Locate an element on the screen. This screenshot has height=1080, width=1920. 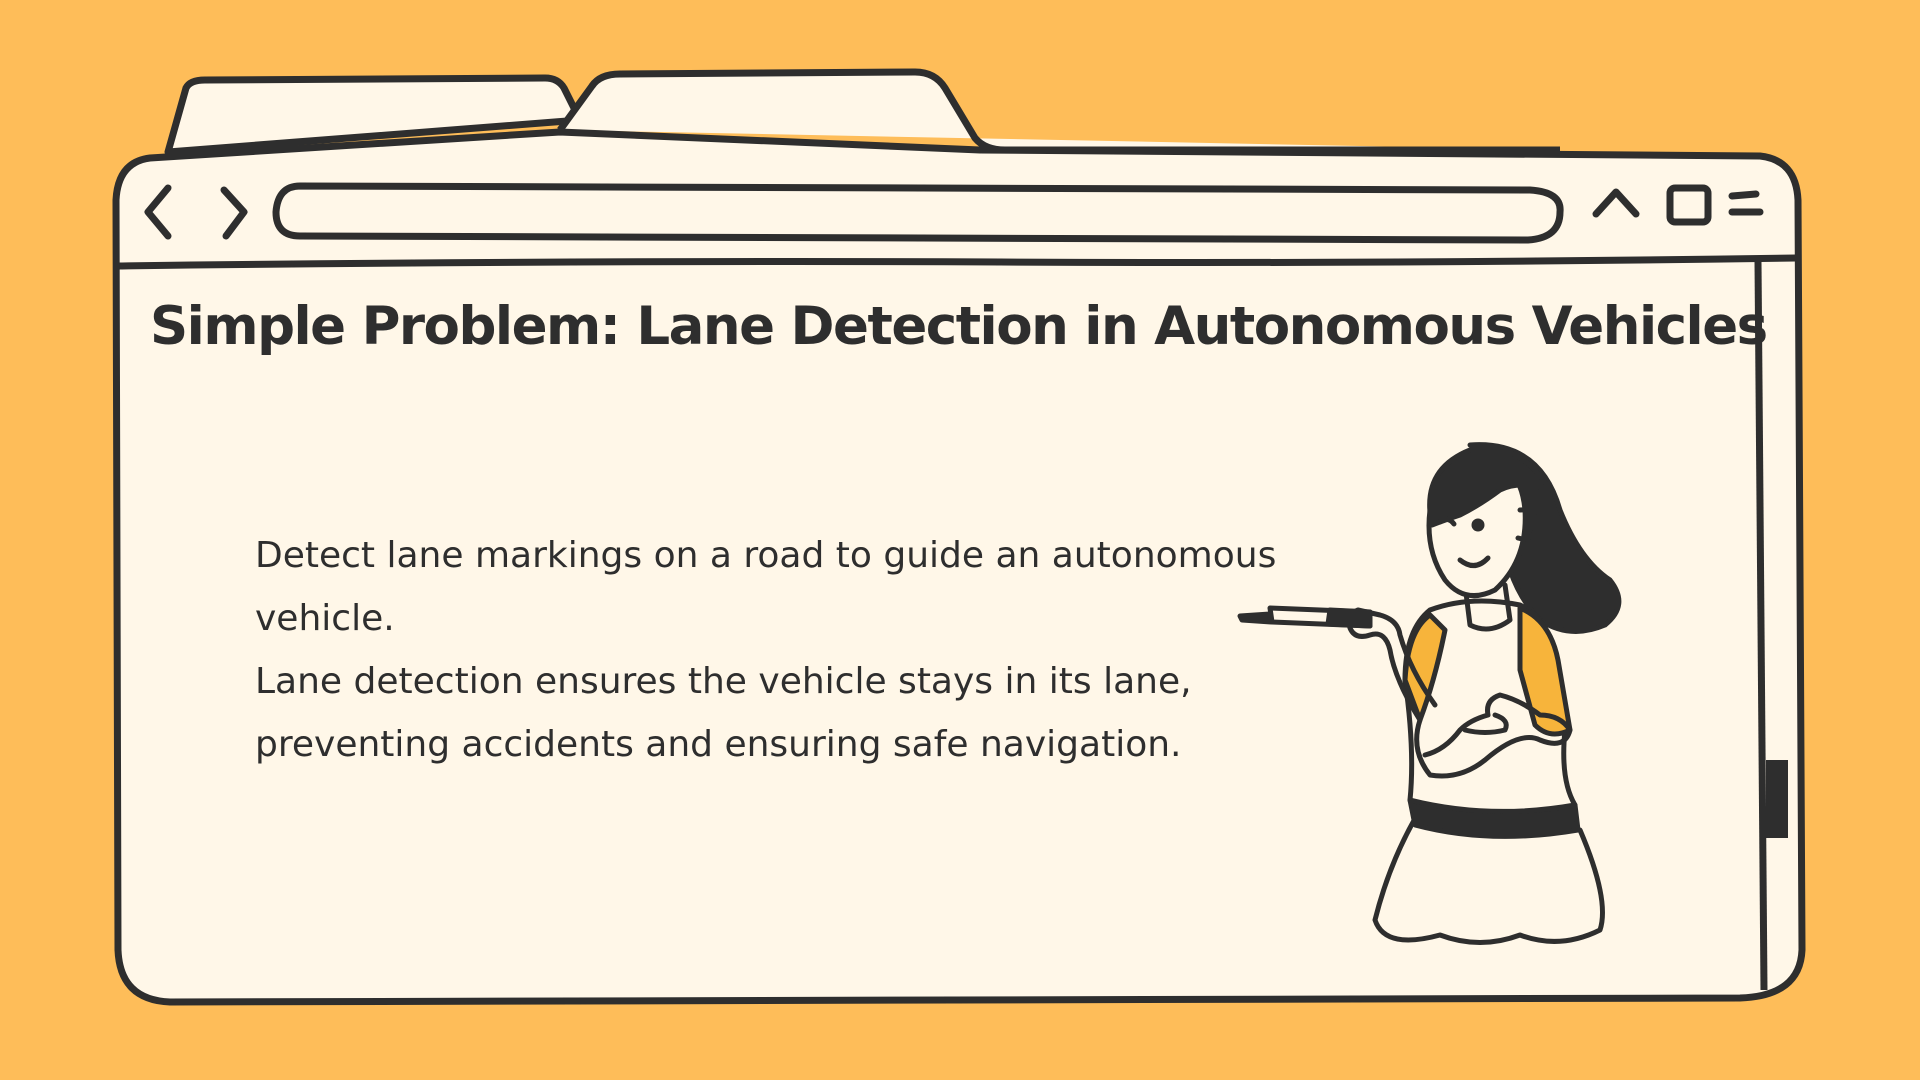
toolbar-divider is located at coordinates (956, 262).